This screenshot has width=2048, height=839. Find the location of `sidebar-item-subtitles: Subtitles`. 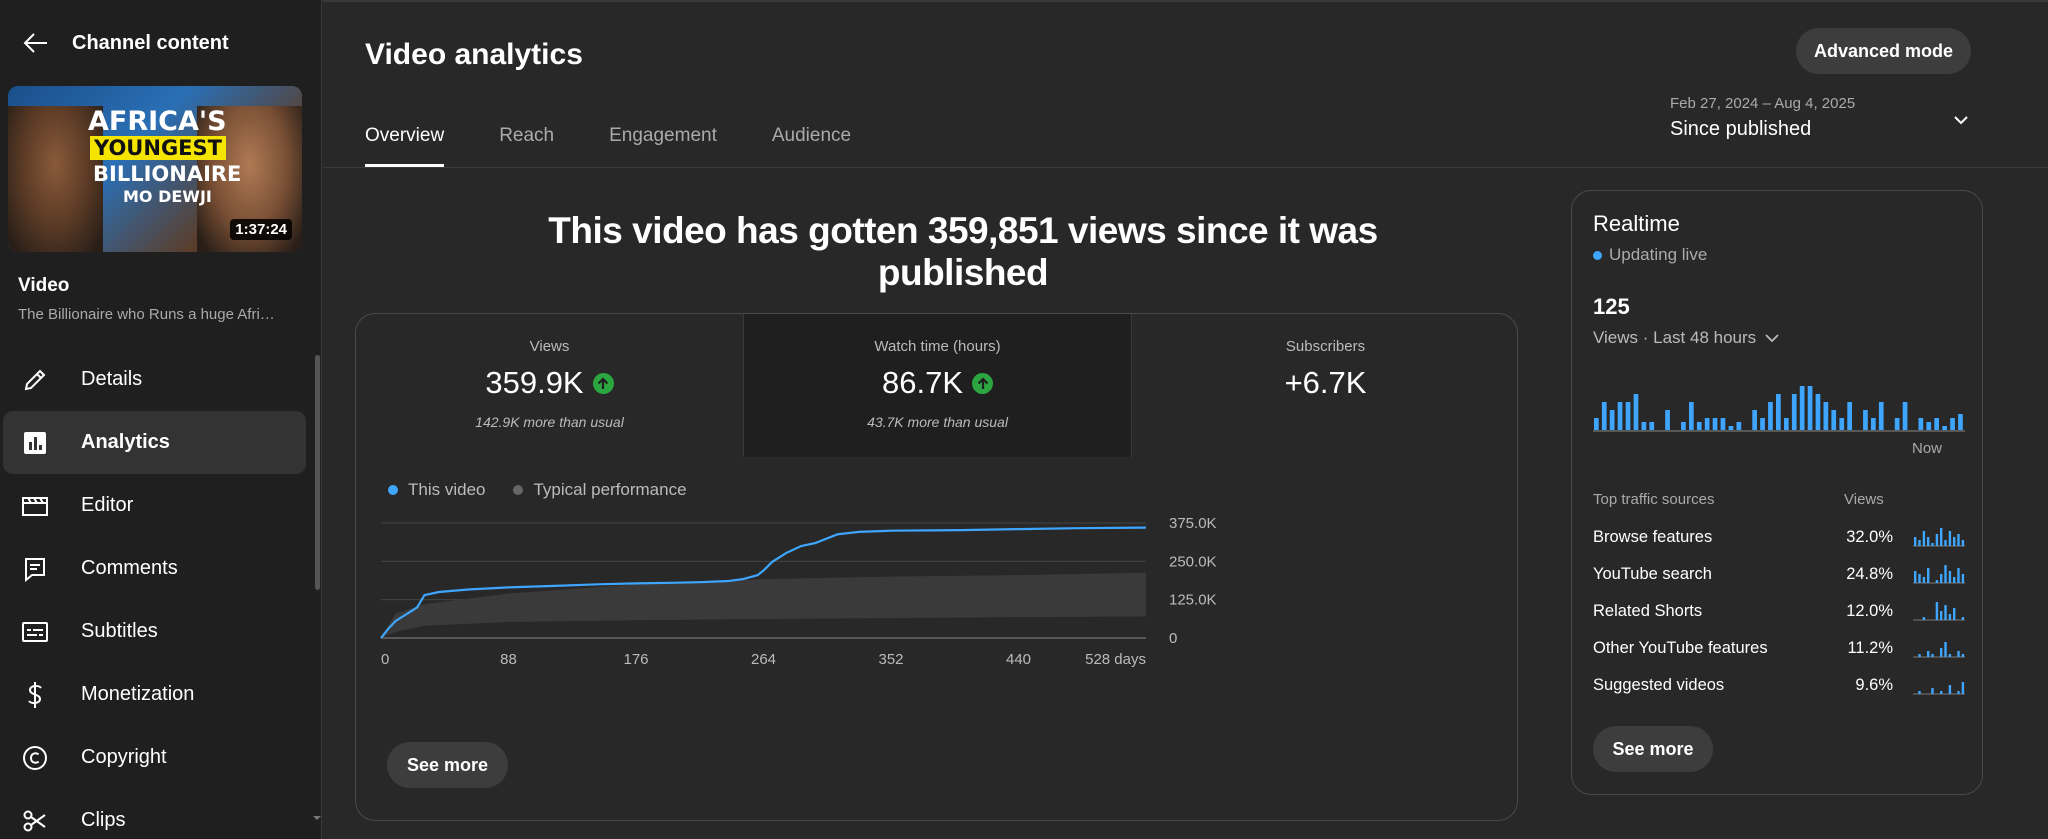

sidebar-item-subtitles: Subtitles is located at coordinates (155, 631).